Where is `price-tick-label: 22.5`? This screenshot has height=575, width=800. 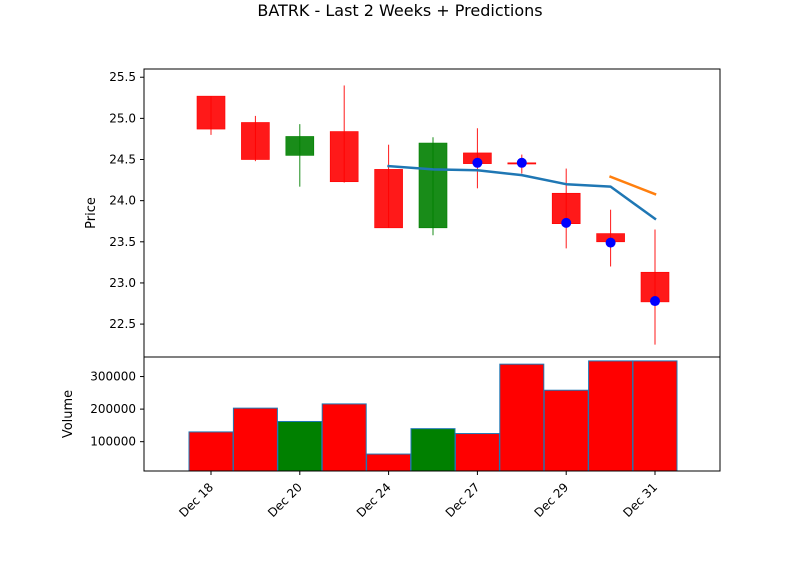 price-tick-label: 22.5 is located at coordinates (122, 324).